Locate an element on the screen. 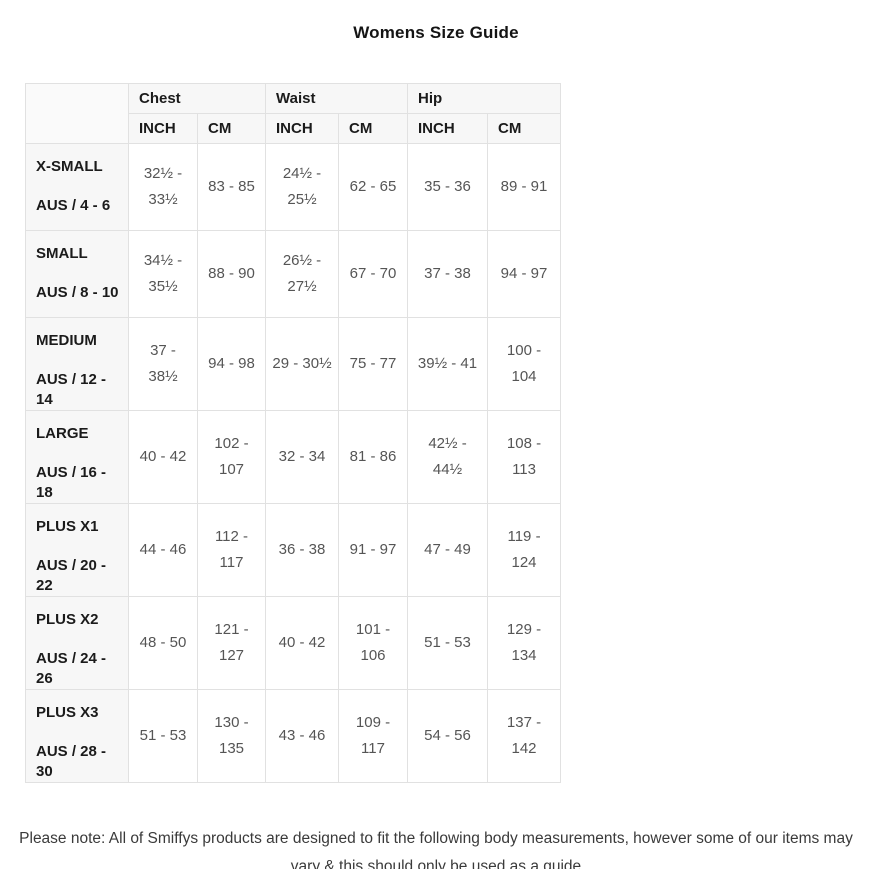 Image resolution: width=872 pixels, height=869 pixels. aus-size: AUS / 28 - 30 is located at coordinates (71, 761).